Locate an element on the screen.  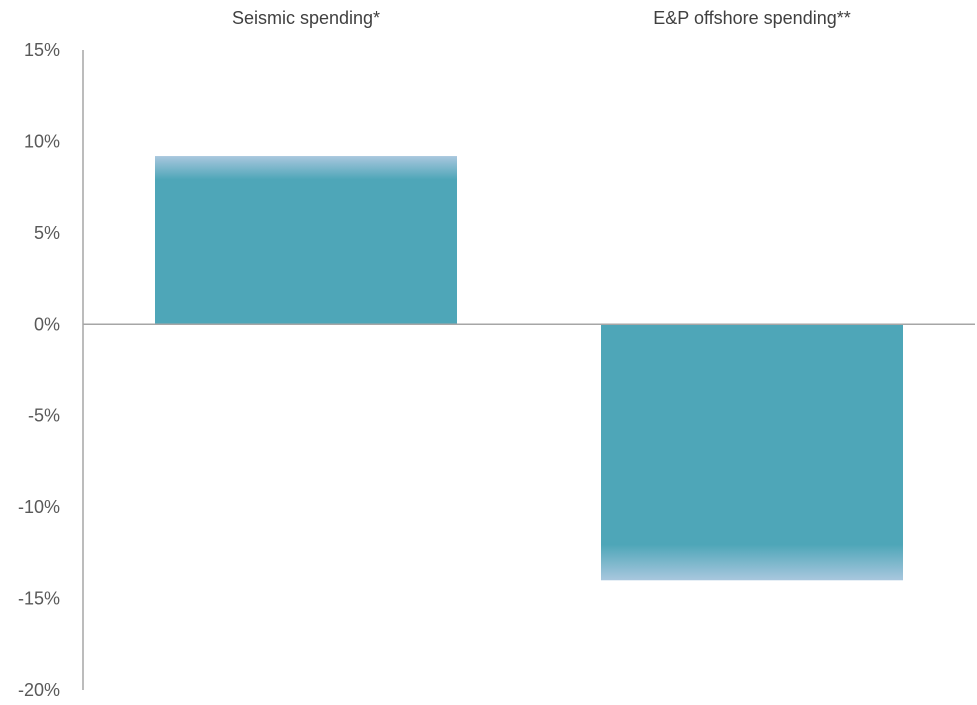
y-tick-label: 5% is located at coordinates (47, 233).